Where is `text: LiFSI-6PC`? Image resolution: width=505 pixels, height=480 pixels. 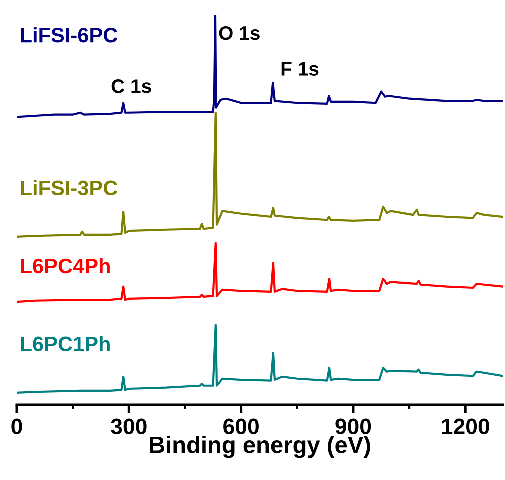 text: LiFSI-6PC is located at coordinates (69, 35).